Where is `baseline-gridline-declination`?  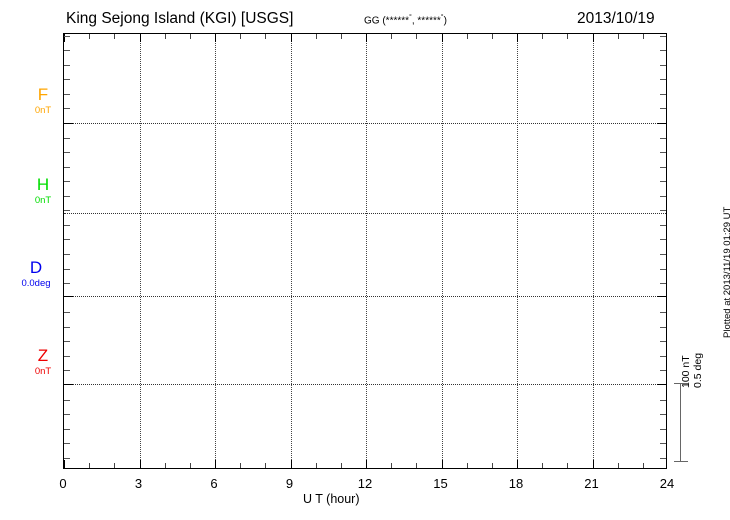
baseline-gridline-declination is located at coordinates (365, 296).